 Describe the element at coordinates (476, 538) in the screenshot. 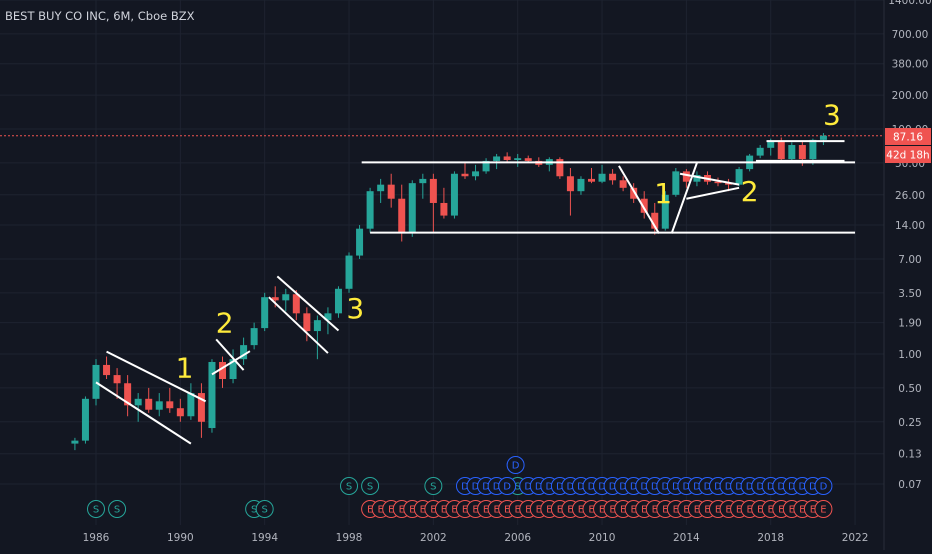

I see `time-axis: 1986 1990 1994 1998 2002 2006 2010 2014 2018 2022` at that location.